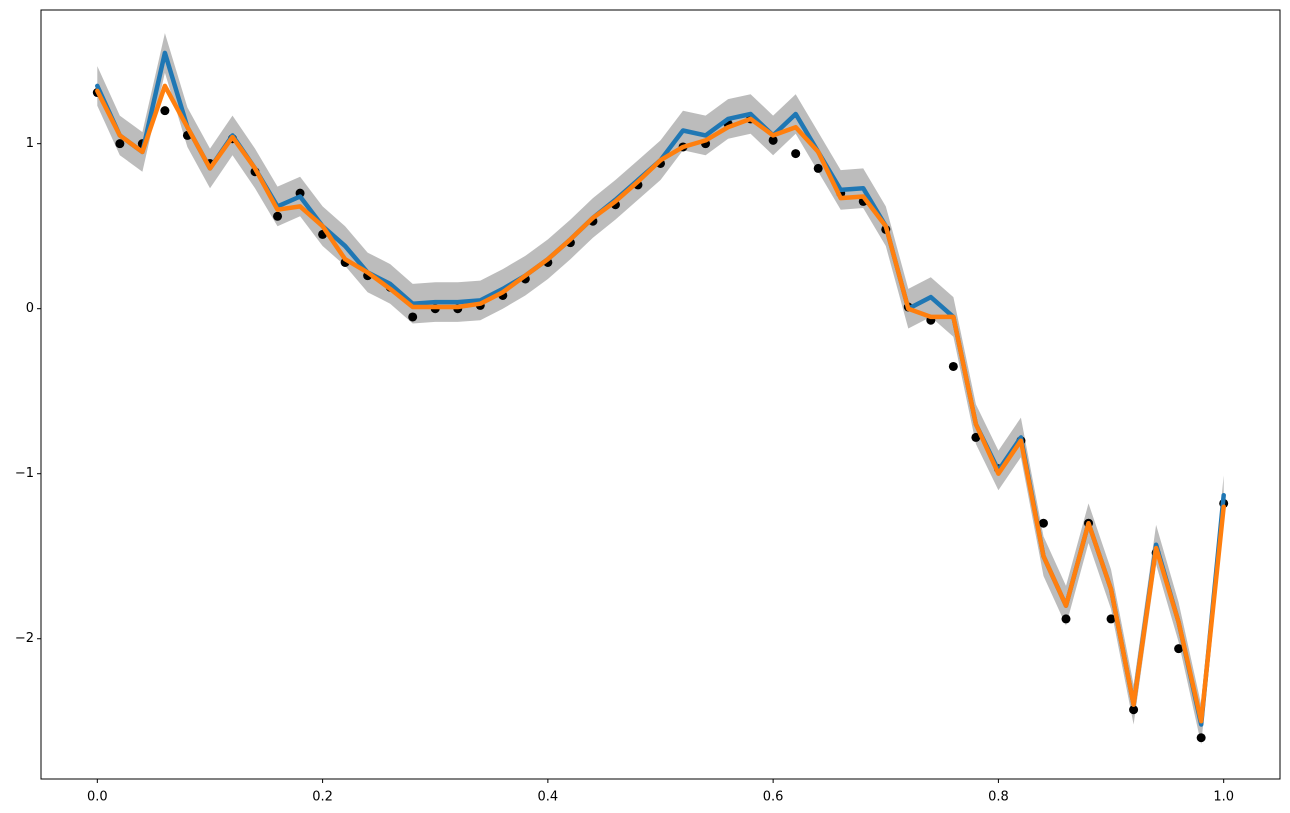  Describe the element at coordinates (24, 473) in the screenshot. I see `y-tick-label: −1` at that location.